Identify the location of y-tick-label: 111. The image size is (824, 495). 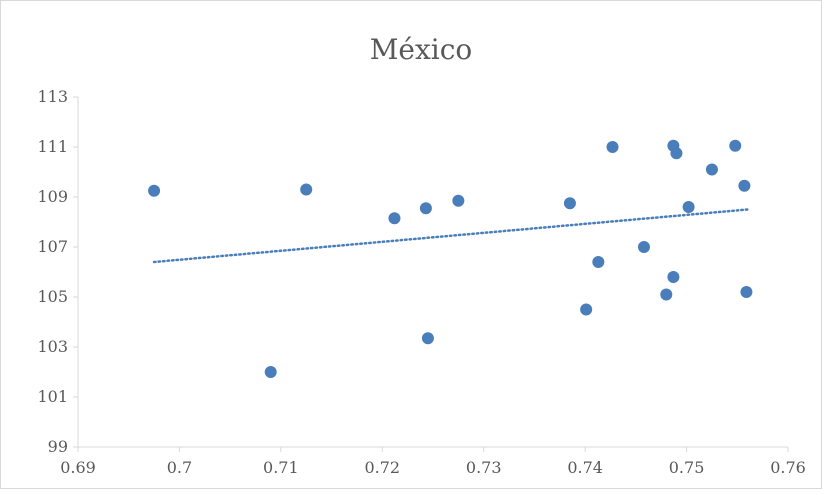
(52, 146).